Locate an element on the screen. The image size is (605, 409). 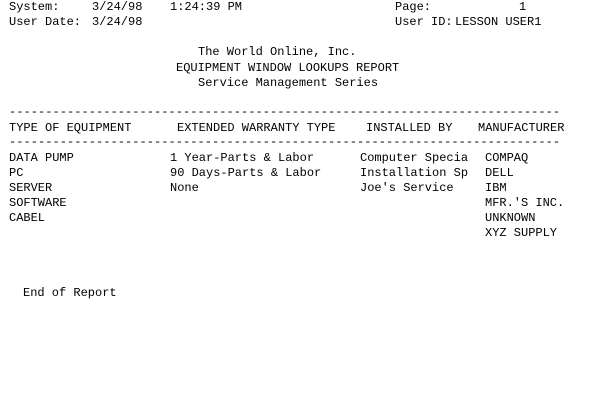
system-date: 3/24/98 is located at coordinates (117, 7).